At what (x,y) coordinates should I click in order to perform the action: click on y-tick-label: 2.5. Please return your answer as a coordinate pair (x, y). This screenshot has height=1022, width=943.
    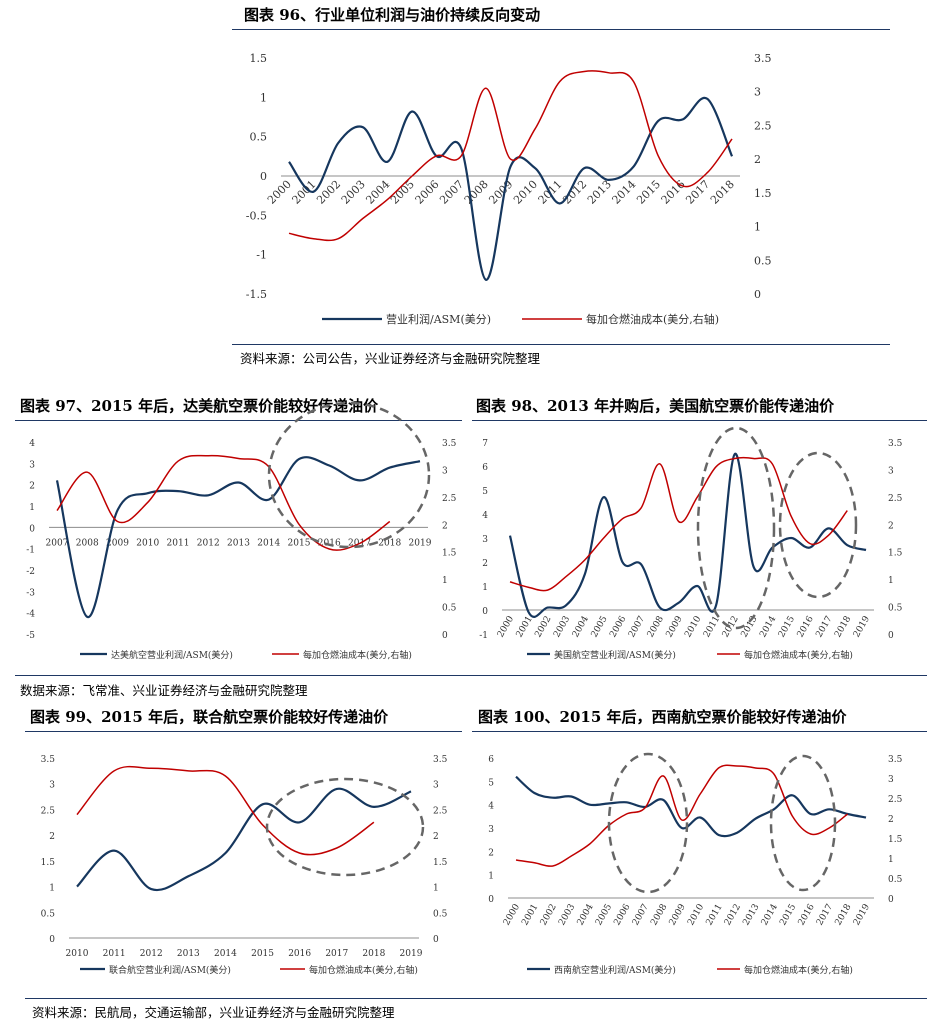
    Looking at the image, I should click on (48, 811).